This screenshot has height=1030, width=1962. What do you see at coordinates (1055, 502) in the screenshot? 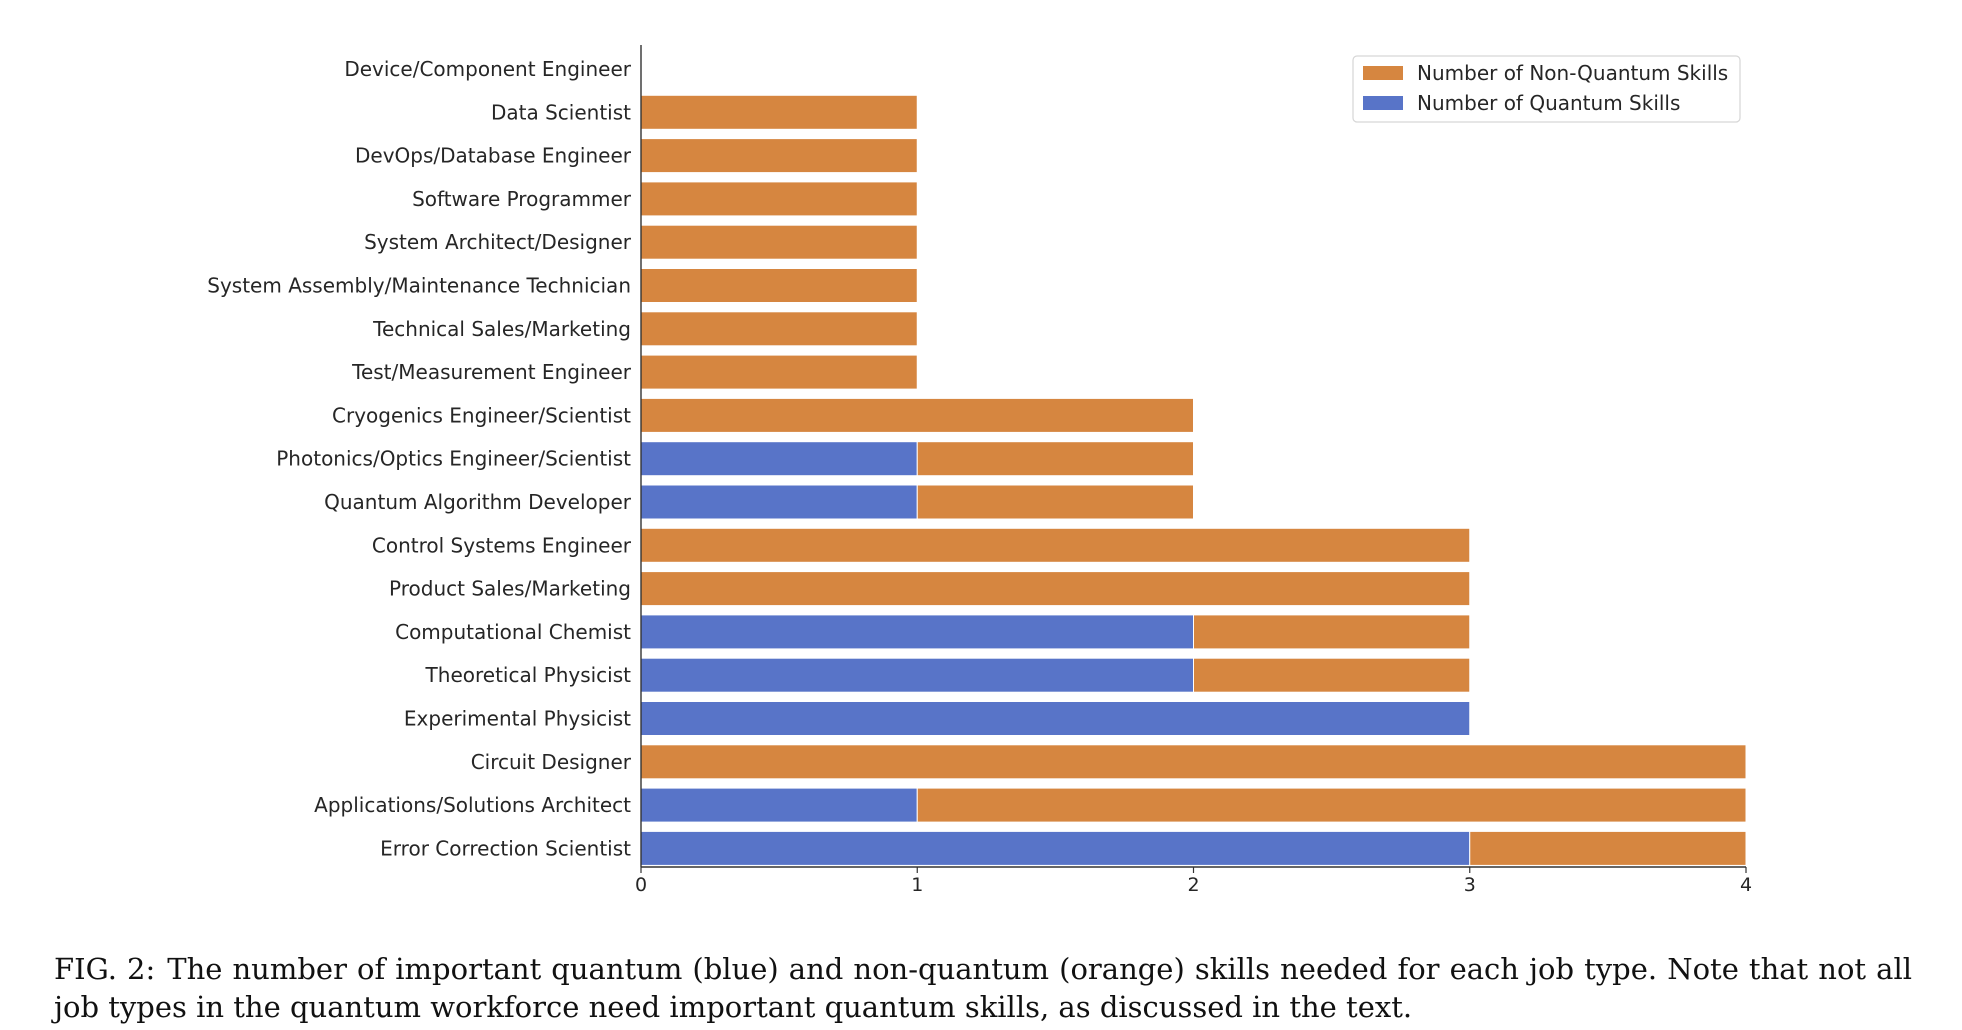
I see `bar-number-of-non-quantum-skills-quantum-algorithm-developer` at bounding box center [1055, 502].